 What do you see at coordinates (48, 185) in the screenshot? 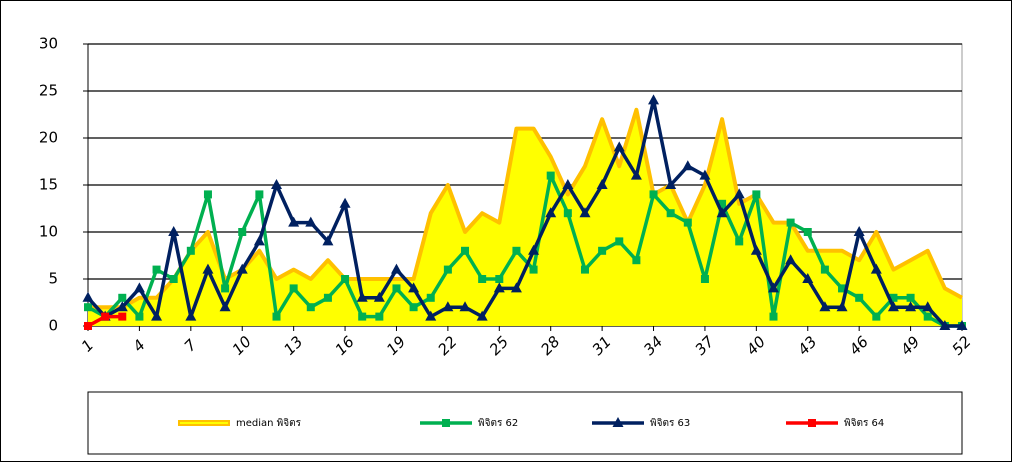
I see `y-tick-label: 15` at bounding box center [48, 185].